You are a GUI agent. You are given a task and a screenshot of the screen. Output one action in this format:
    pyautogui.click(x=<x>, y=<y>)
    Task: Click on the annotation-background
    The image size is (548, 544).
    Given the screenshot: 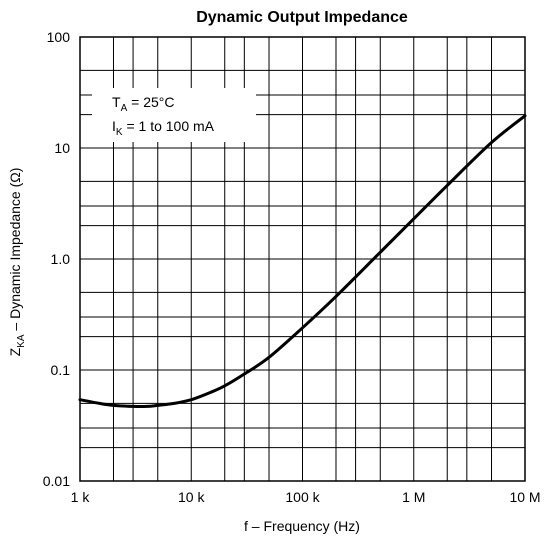 What is the action you would take?
    pyautogui.click(x=174, y=115)
    